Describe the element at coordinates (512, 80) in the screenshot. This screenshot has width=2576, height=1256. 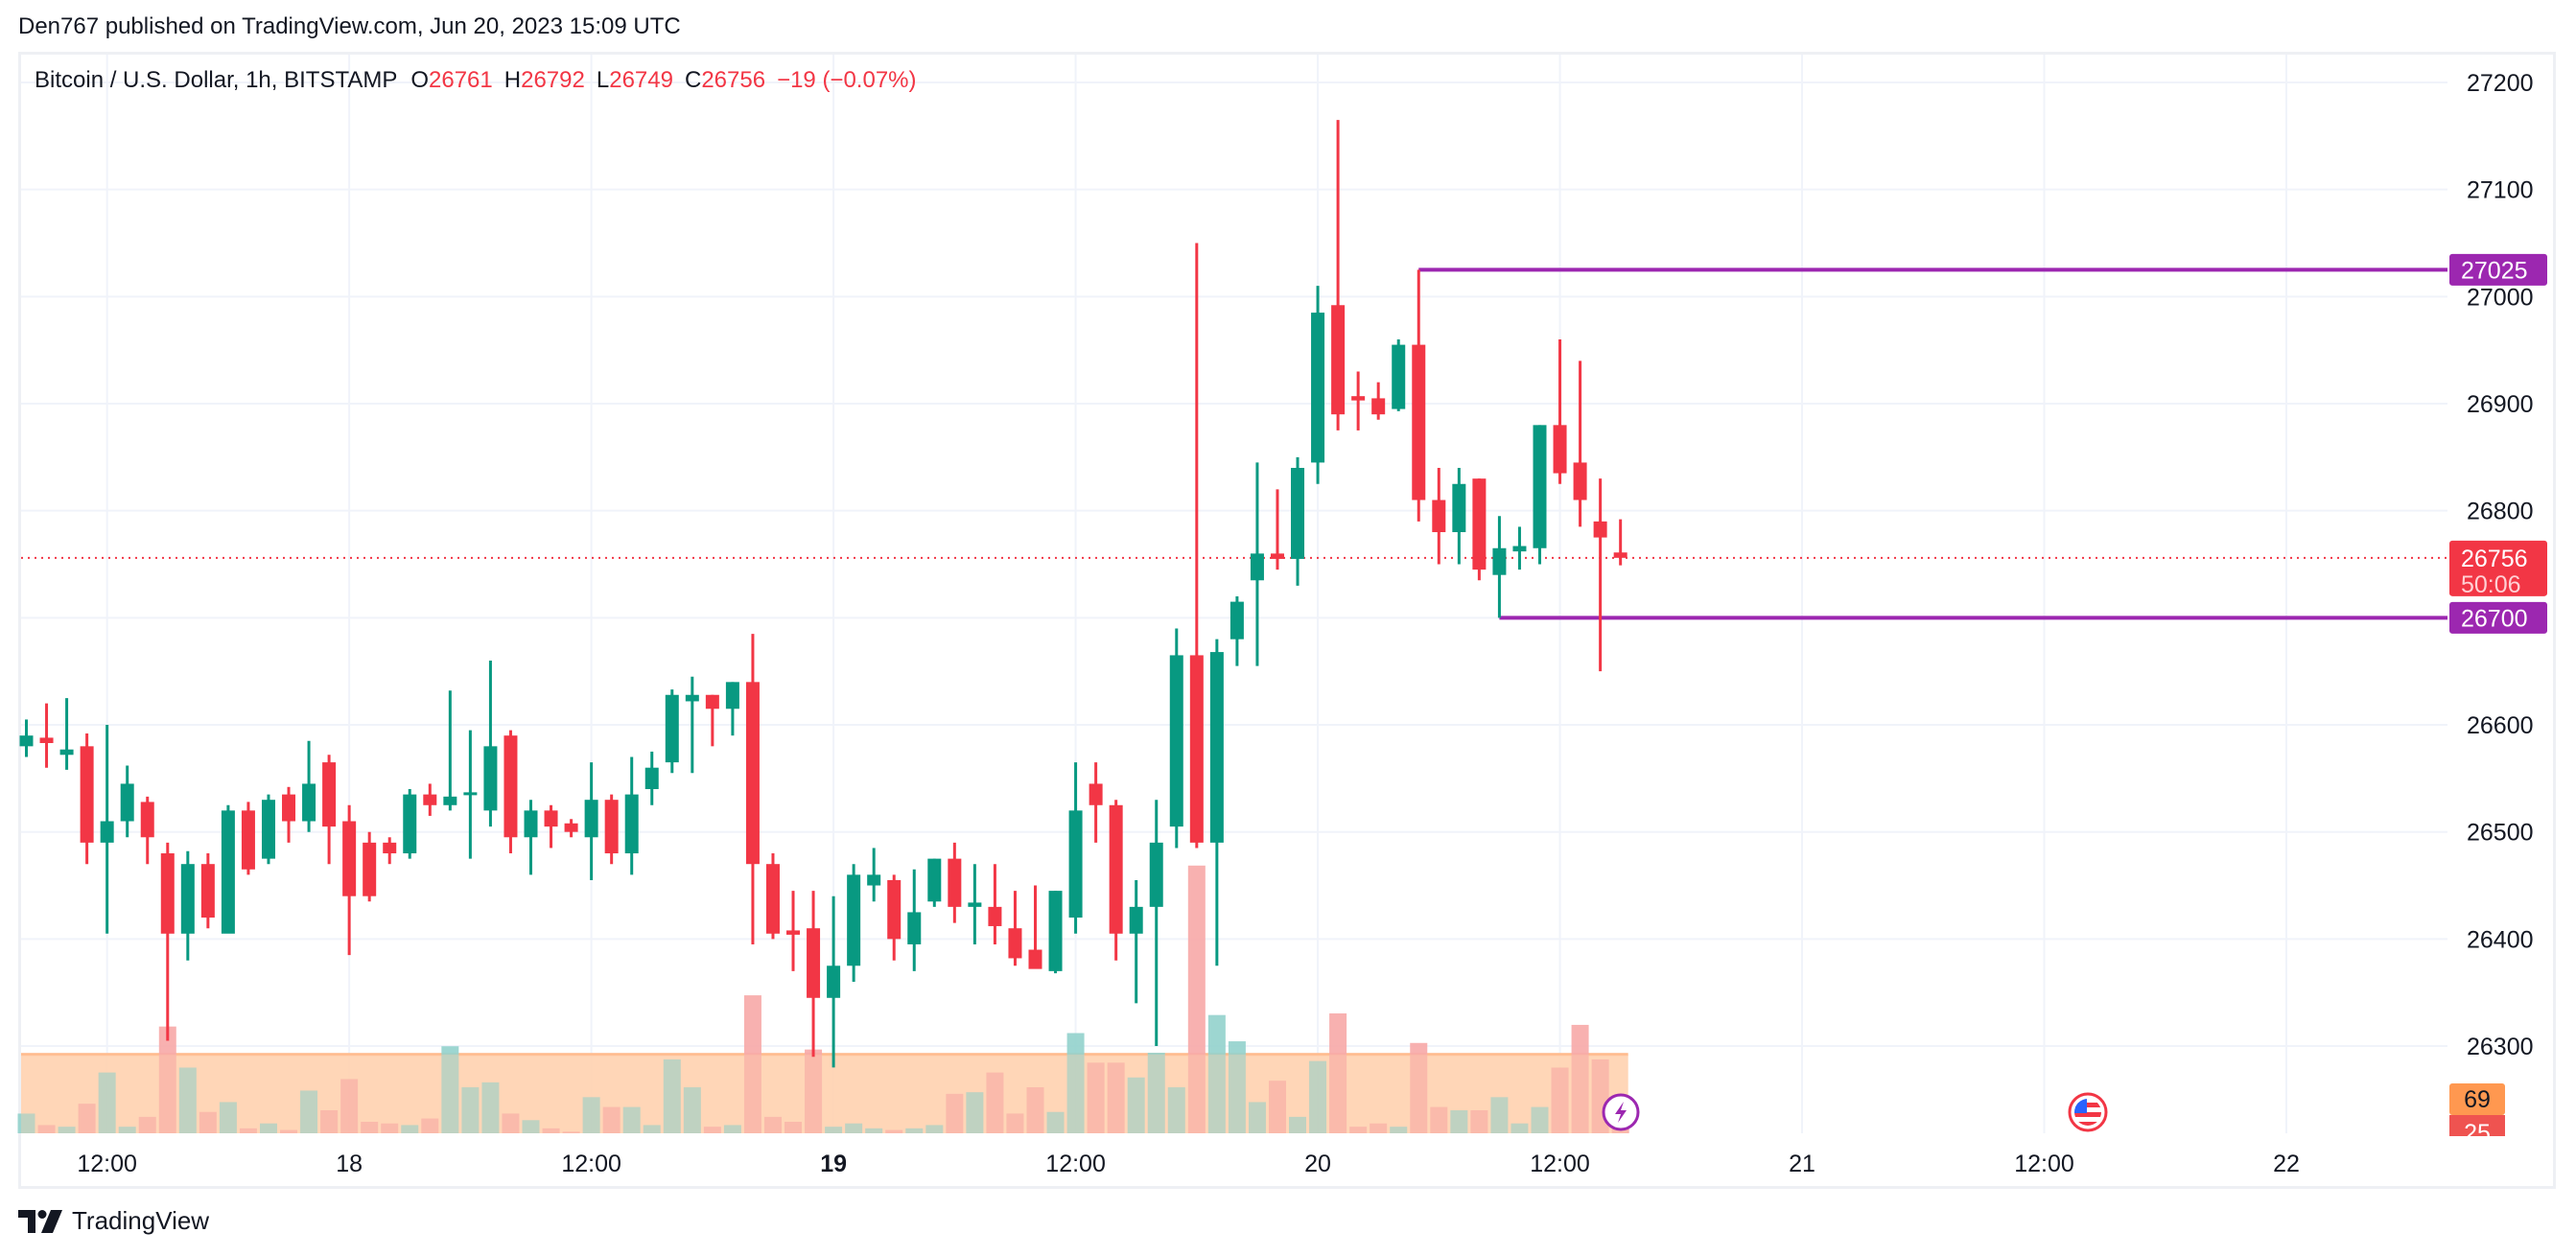
I see `high-label: H` at that location.